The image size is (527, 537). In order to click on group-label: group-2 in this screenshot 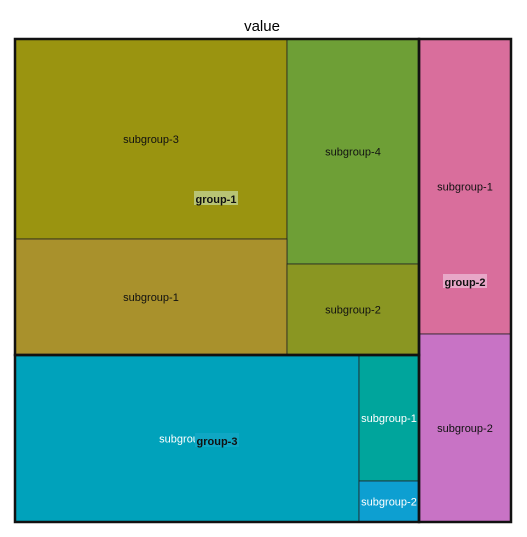, I will do `click(465, 283)`.